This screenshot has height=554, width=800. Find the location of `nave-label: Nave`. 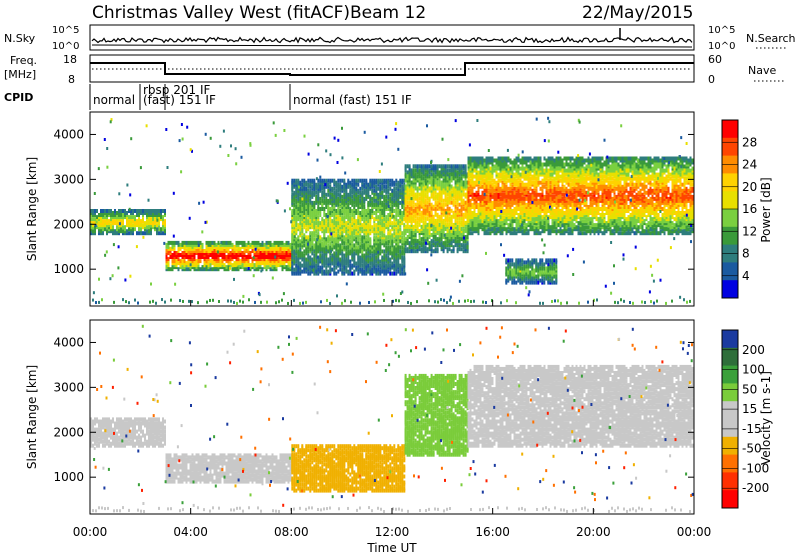

nave-label: Nave is located at coordinates (762, 70).